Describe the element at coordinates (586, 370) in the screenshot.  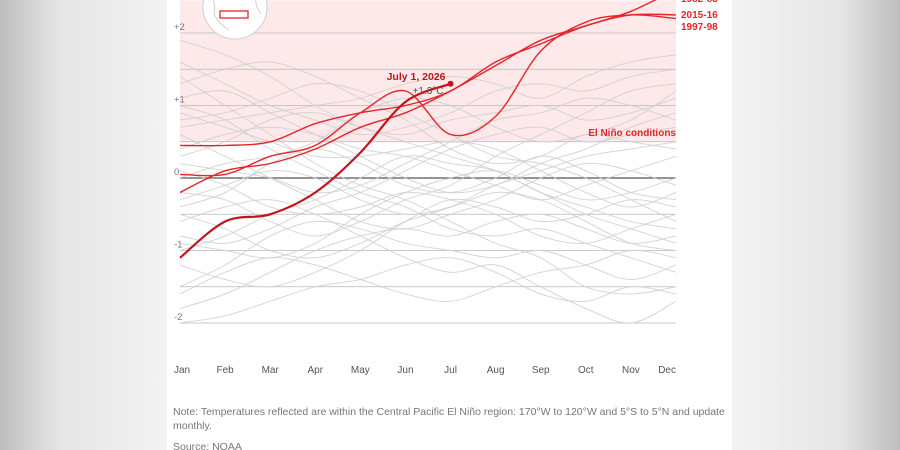
I see `x-tick-label: Oct` at that location.